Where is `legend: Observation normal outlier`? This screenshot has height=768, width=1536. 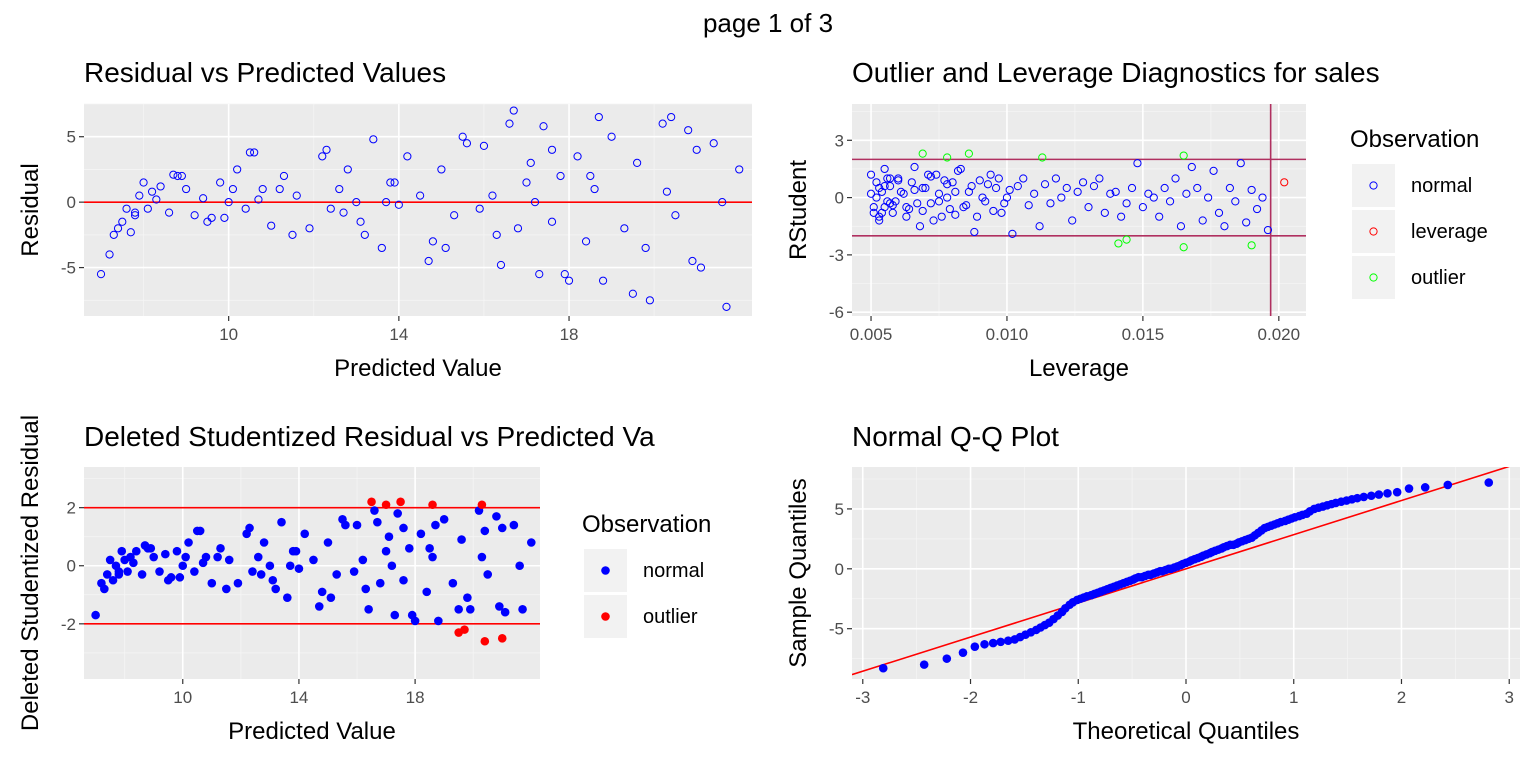
legend: Observation normal outlier is located at coordinates (646, 574).